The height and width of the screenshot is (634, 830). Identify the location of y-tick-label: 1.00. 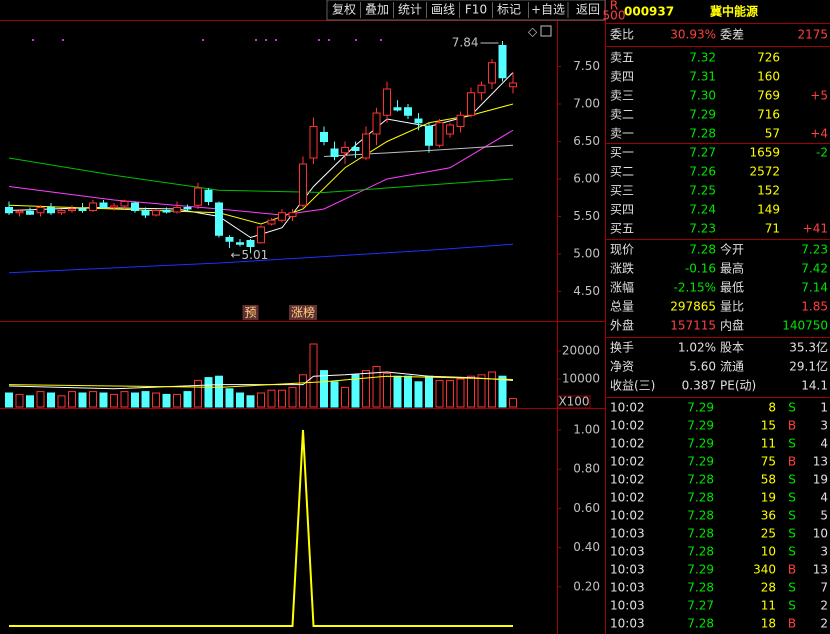
(586, 430).